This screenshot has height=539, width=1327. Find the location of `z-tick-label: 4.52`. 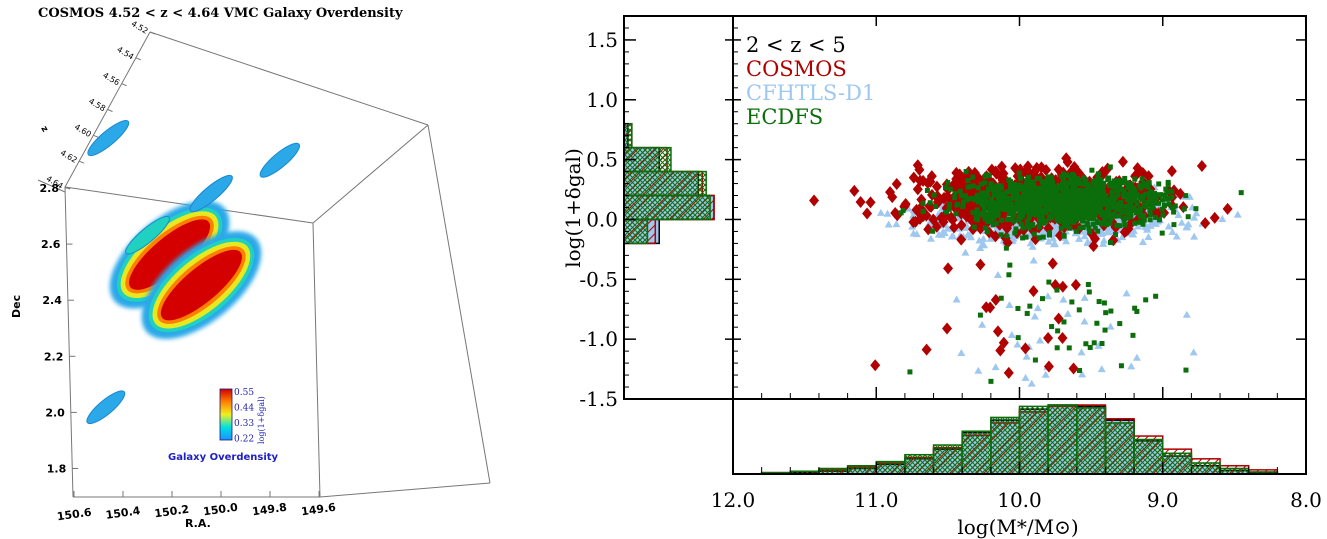

z-tick-label: 4.52 is located at coordinates (140, 27).